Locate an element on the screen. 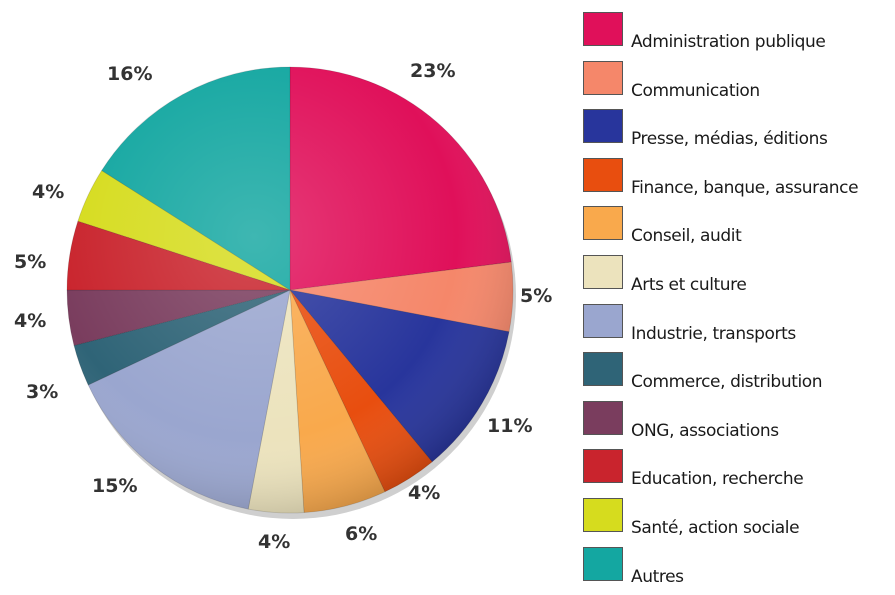  slice-label-presse: 11% is located at coordinates (509, 426).